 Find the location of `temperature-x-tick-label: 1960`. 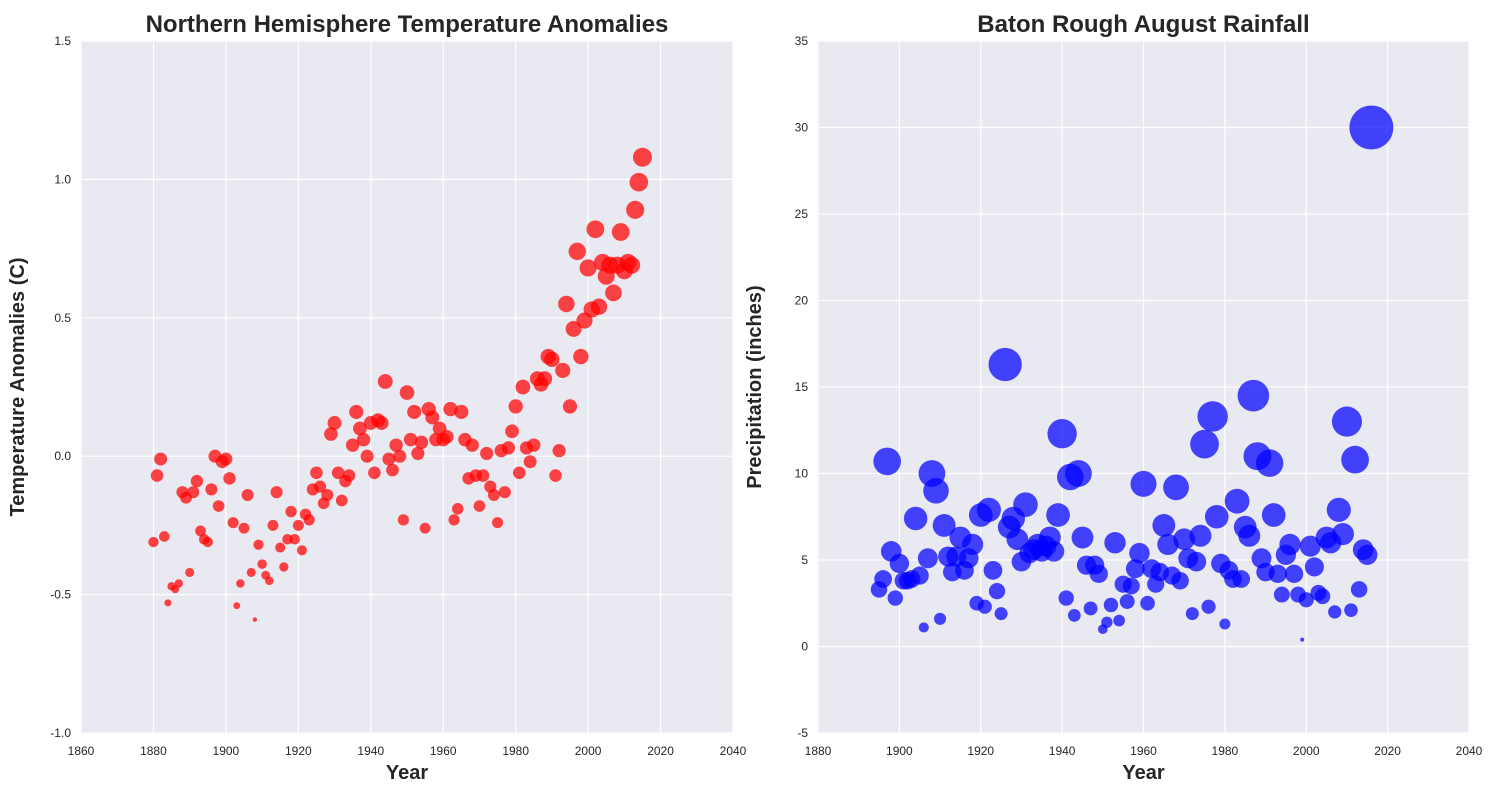

temperature-x-tick-label: 1960 is located at coordinates (443, 751).